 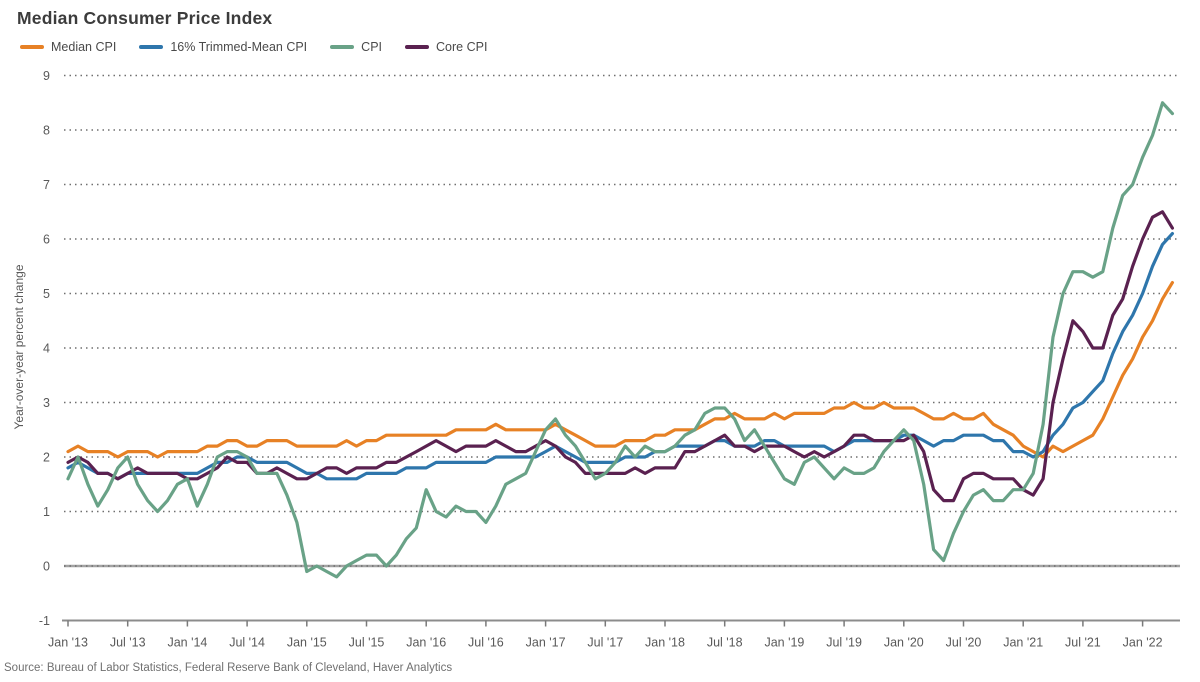 I want to click on x-tick-label: Jul '15, so click(x=367, y=643).